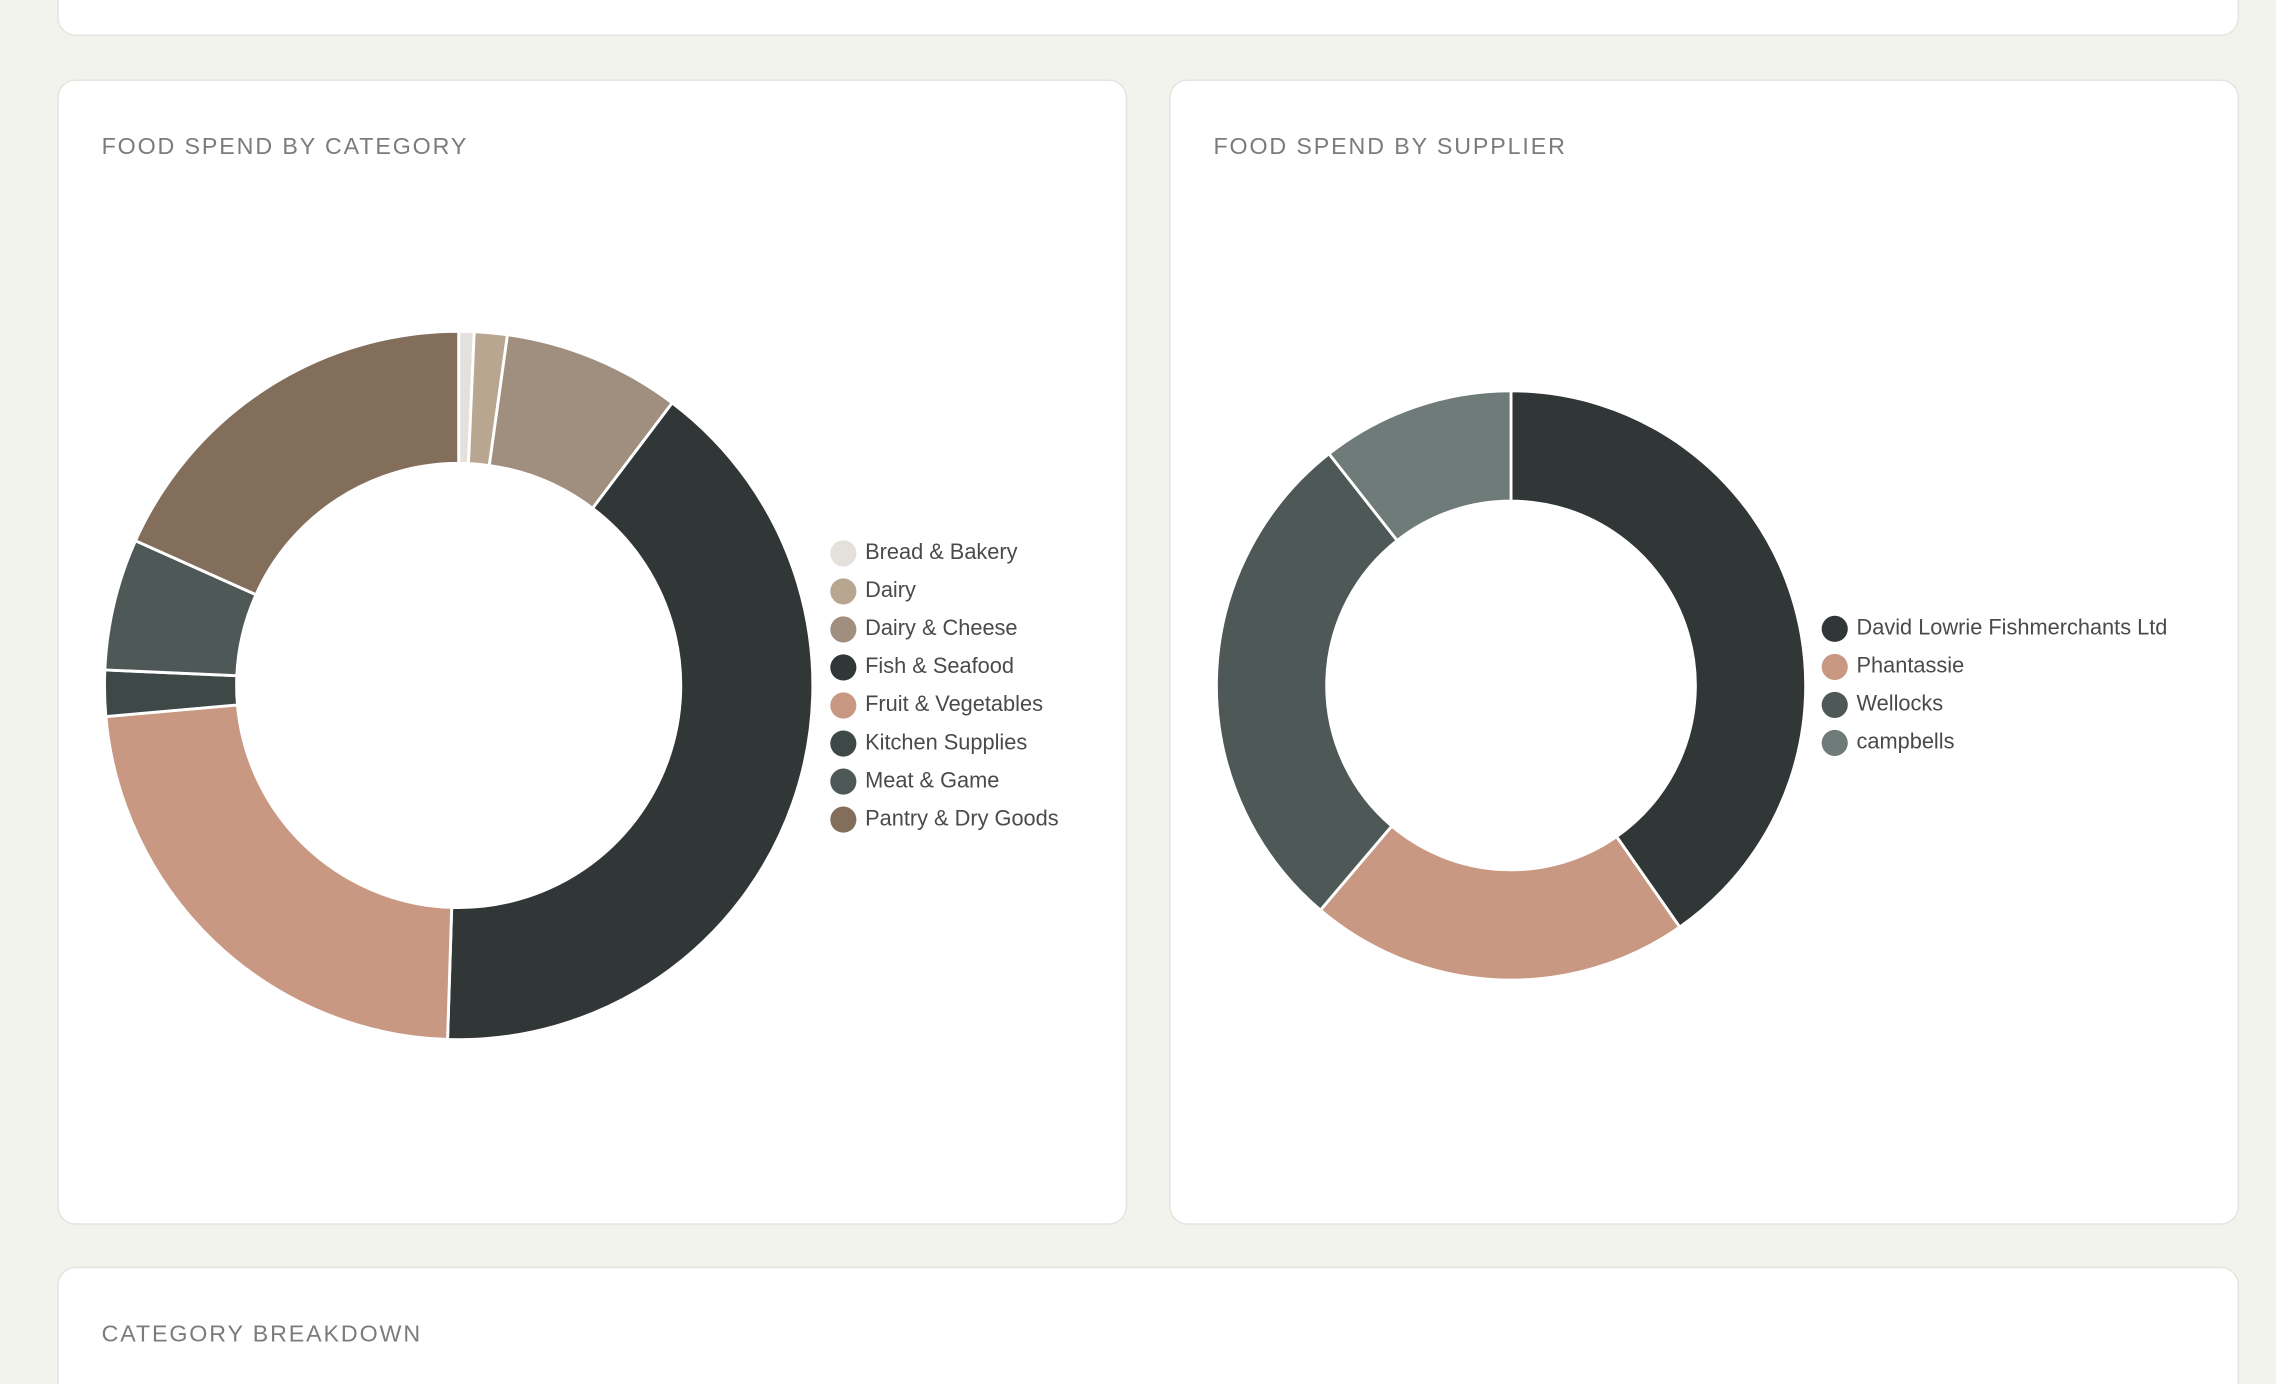 The image size is (2276, 1384). What do you see at coordinates (1389, 146) in the screenshot?
I see `chart-title: FOOD SPEND BY SUPPLIER` at bounding box center [1389, 146].